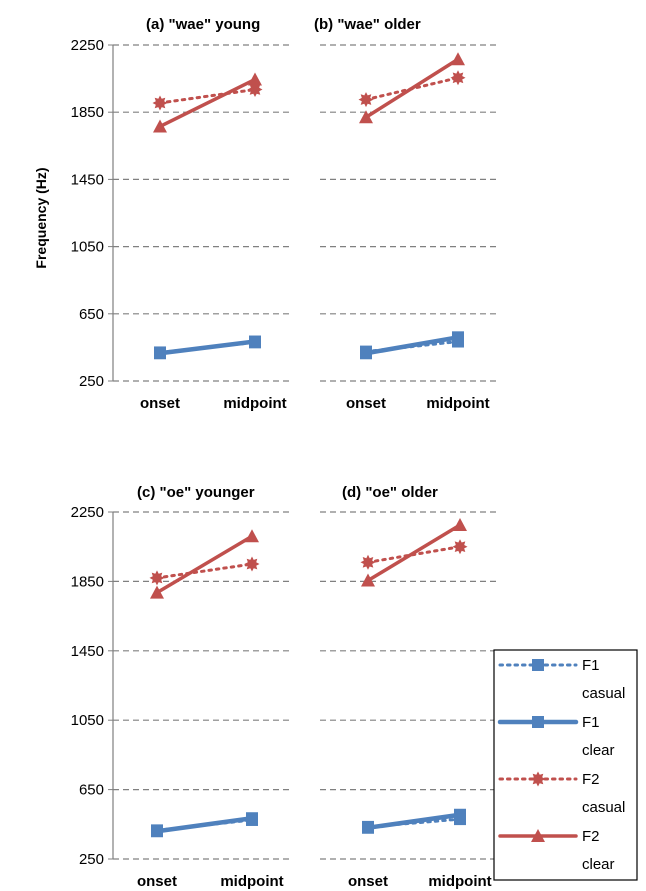 Image resolution: width=646 pixels, height=891 pixels. I want to click on chart-panel: (b) "wae" older onset midpoint, so click(407, 214).